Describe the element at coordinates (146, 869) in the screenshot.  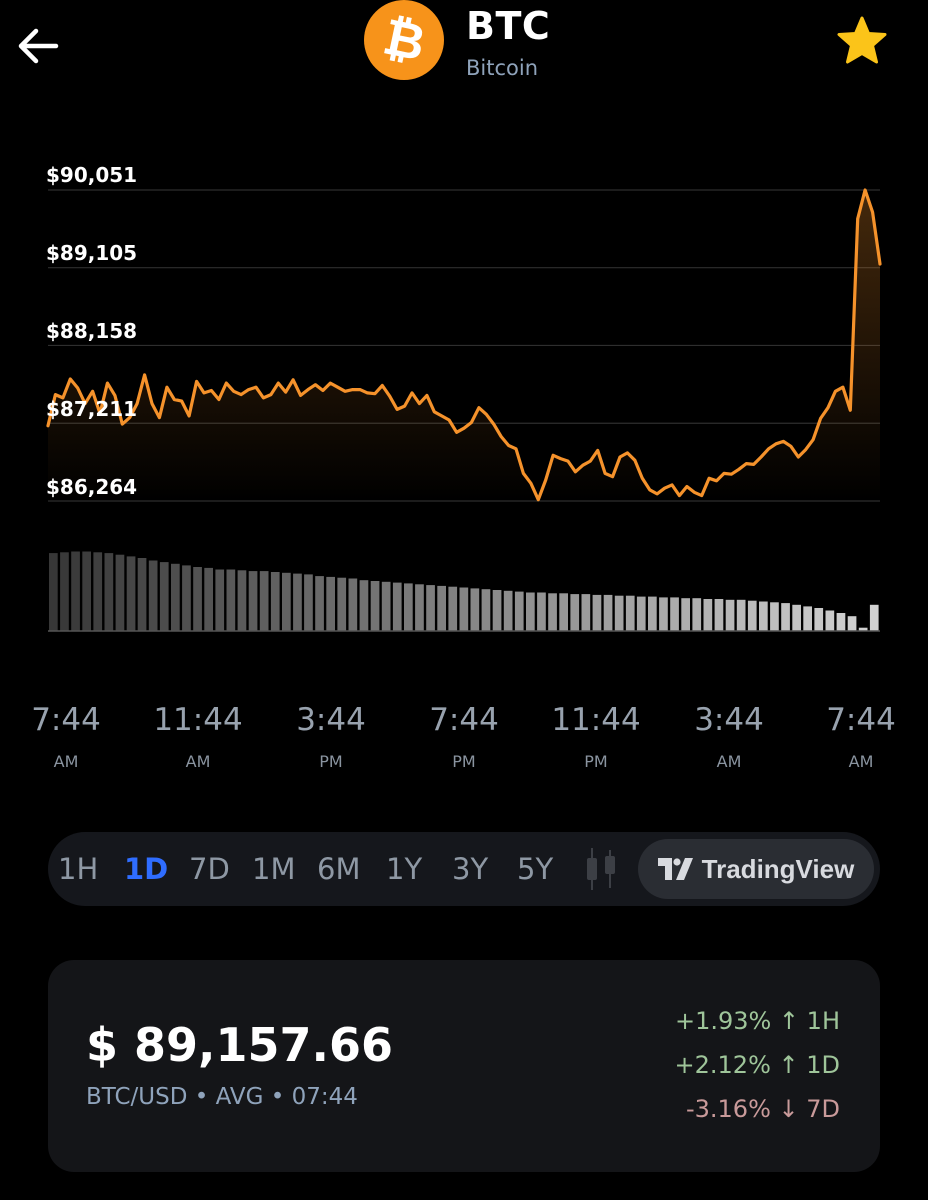
I see `range-1d-button: 1D` at that location.